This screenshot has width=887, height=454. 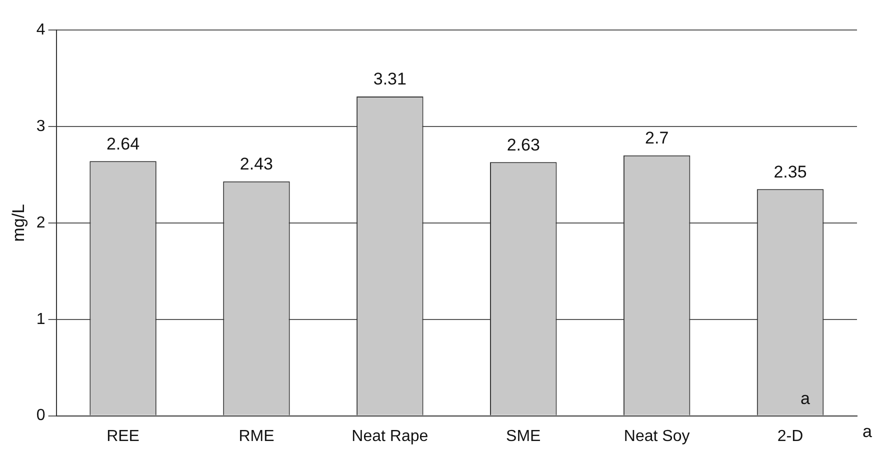 I want to click on x-tick-label: REE, so click(x=123, y=436).